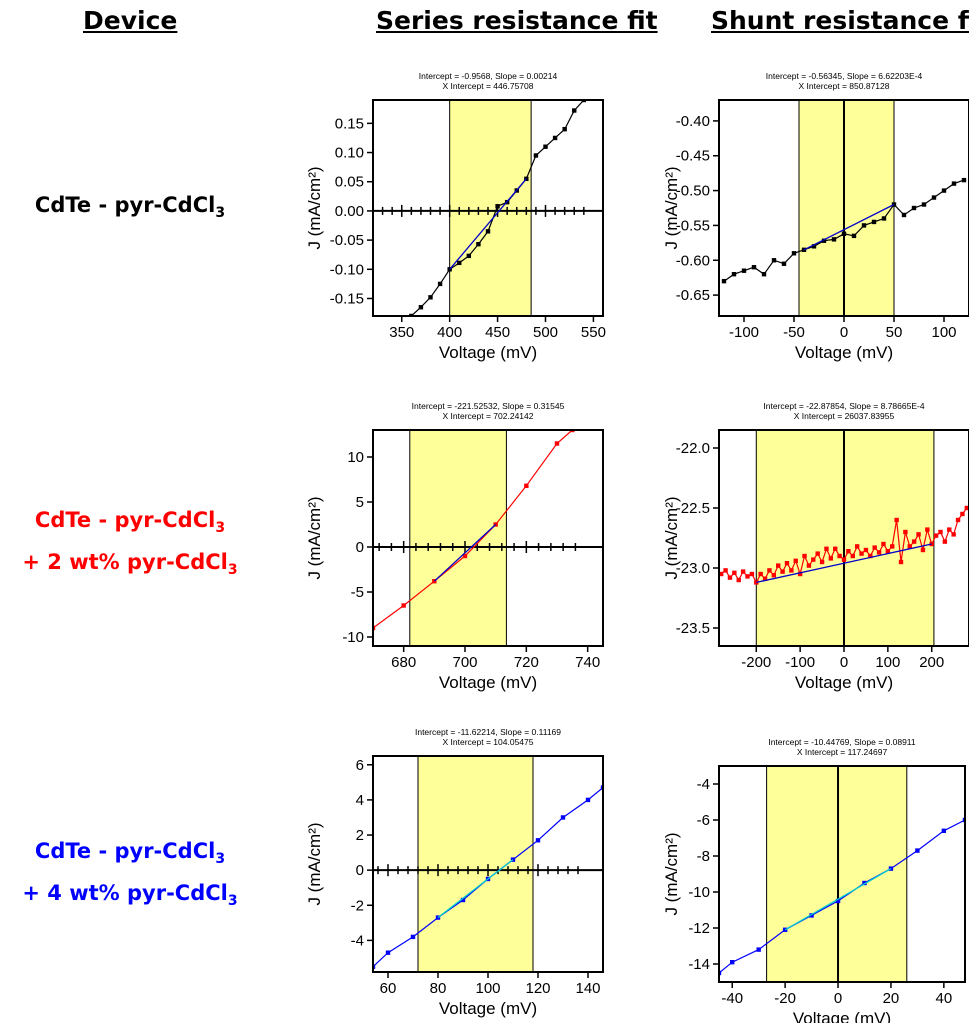 The image size is (969, 1023). What do you see at coordinates (794, 332) in the screenshot?
I see `chart-2-xtick-label: -50` at bounding box center [794, 332].